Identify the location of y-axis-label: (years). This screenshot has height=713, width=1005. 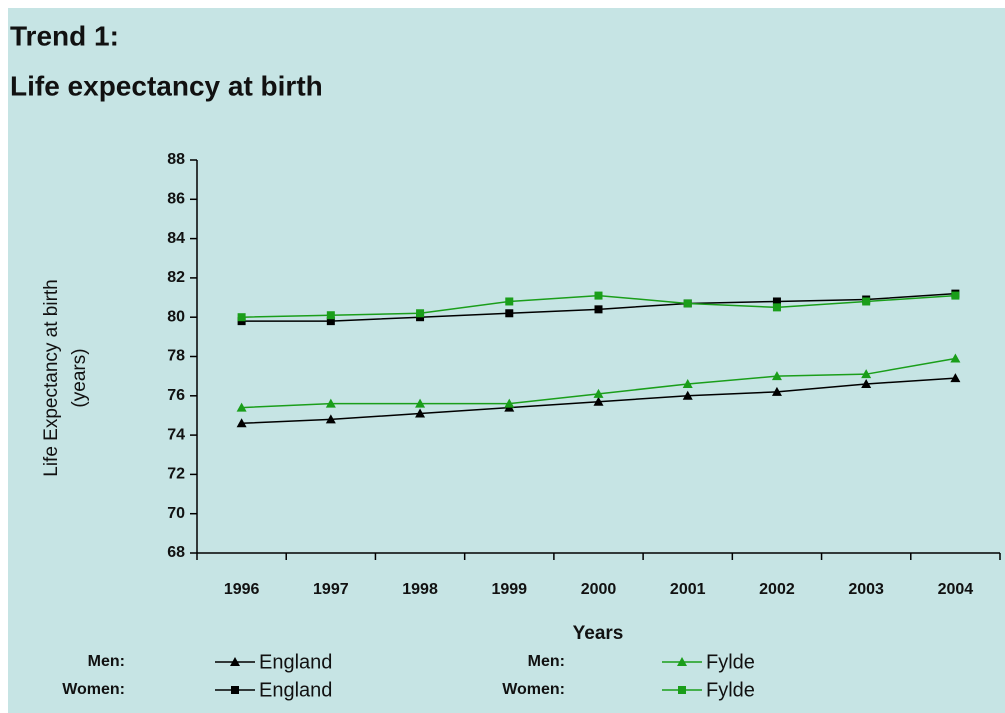
(79, 377).